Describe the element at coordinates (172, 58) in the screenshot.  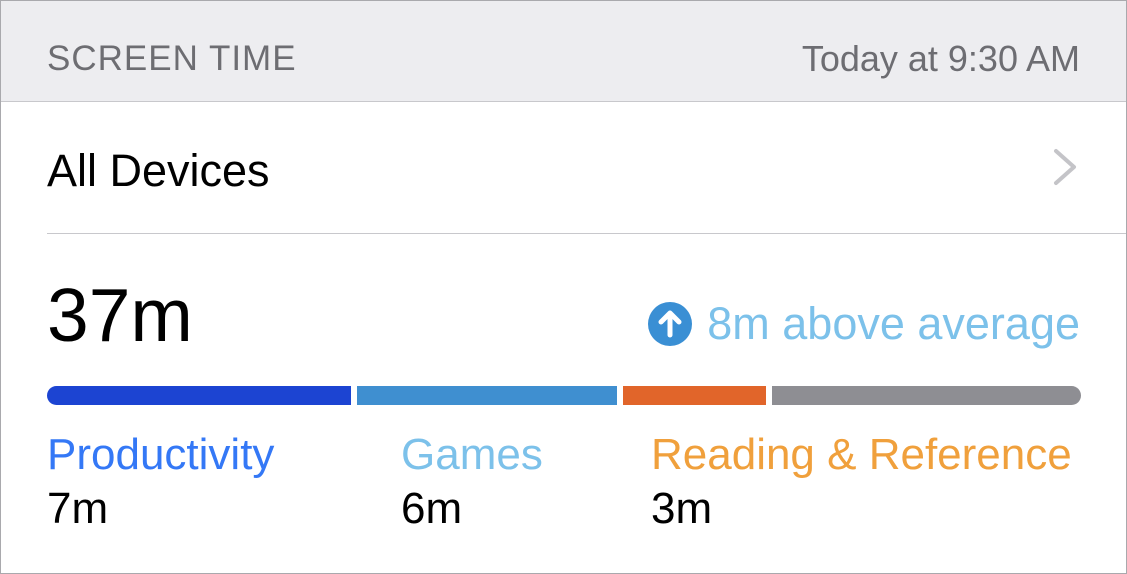
I see `section-title: SCREEN TIME` at that location.